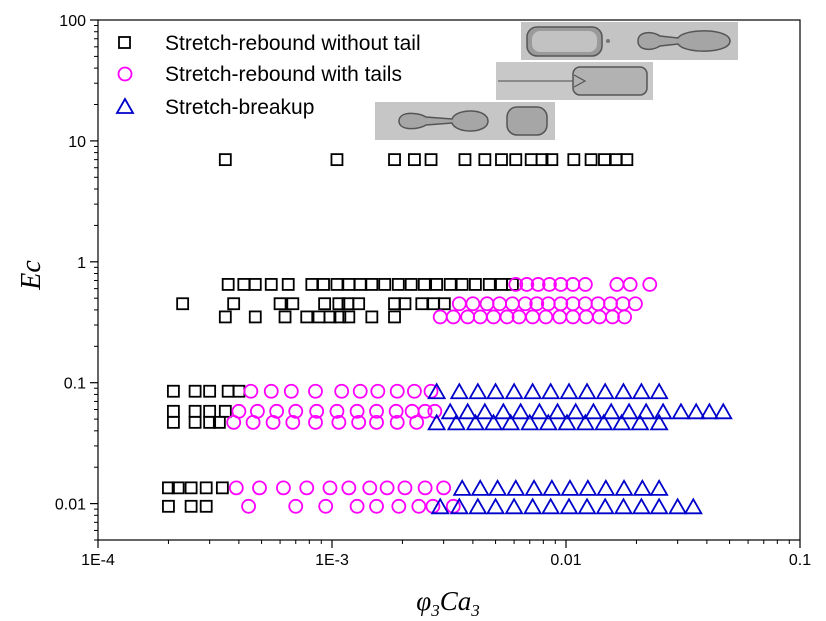  I want to click on y-axis-title: Ec, so click(31, 275).